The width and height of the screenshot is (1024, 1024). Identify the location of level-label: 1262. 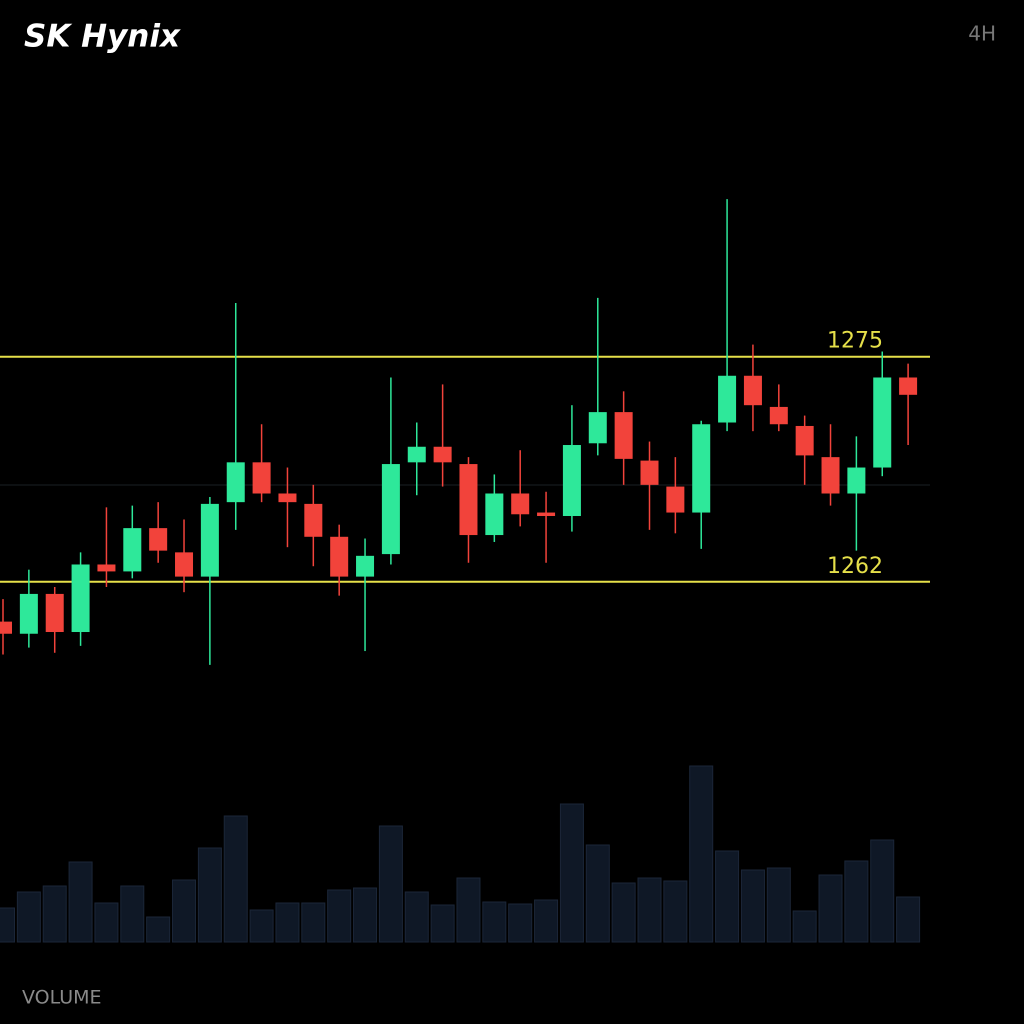
(855, 566).